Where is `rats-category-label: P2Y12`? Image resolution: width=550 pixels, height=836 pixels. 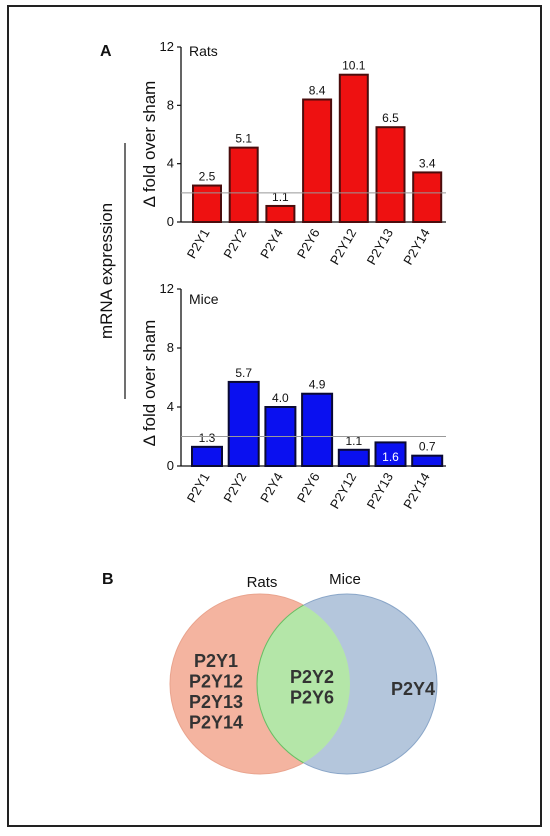 rats-category-label: P2Y12 is located at coordinates (343, 246).